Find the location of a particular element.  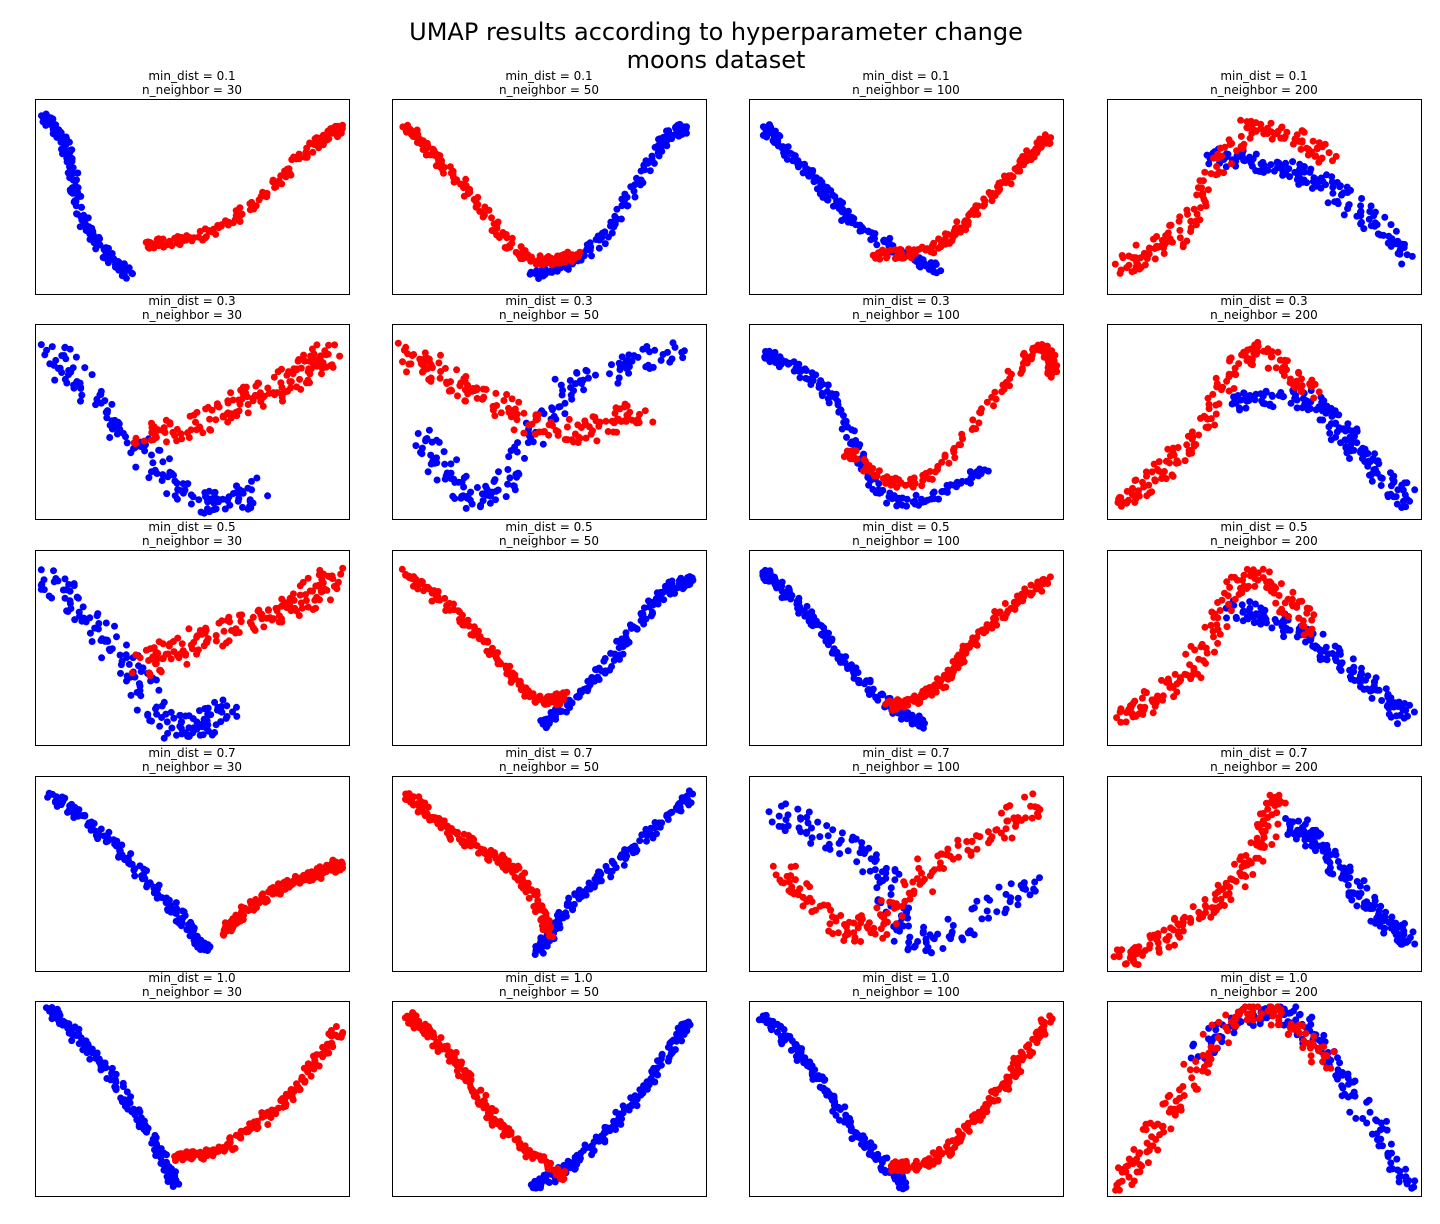

class-1-series is located at coordinates (1225, 196).